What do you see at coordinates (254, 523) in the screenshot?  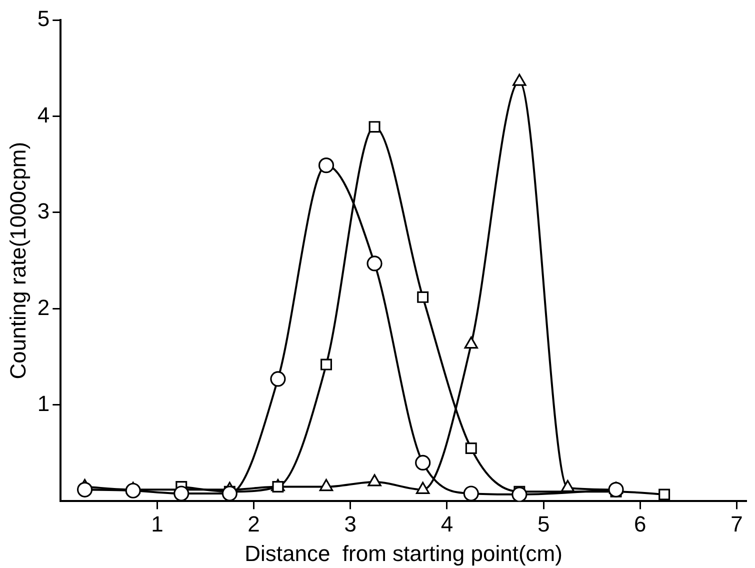 I see `x-tick-label: 2` at bounding box center [254, 523].